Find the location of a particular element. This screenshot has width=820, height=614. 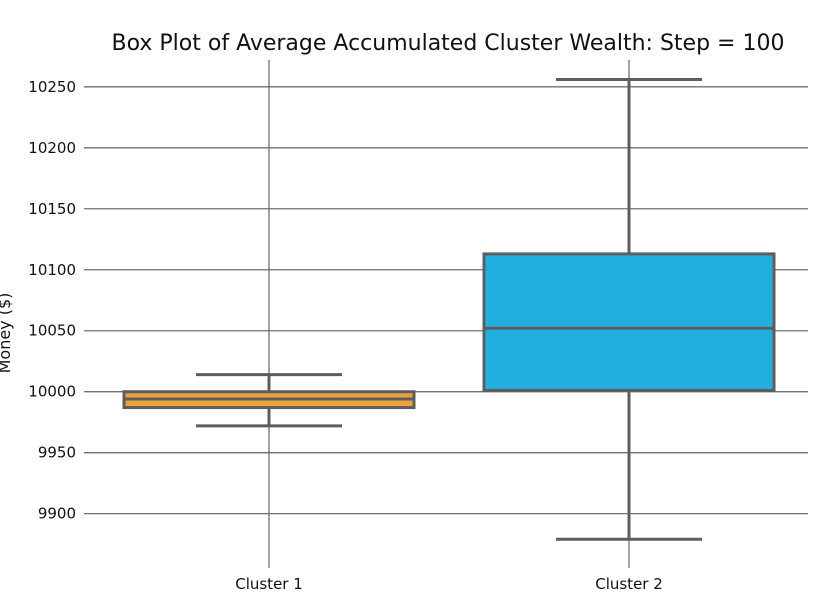

y-axis-label: Money ($) is located at coordinates (7, 333).